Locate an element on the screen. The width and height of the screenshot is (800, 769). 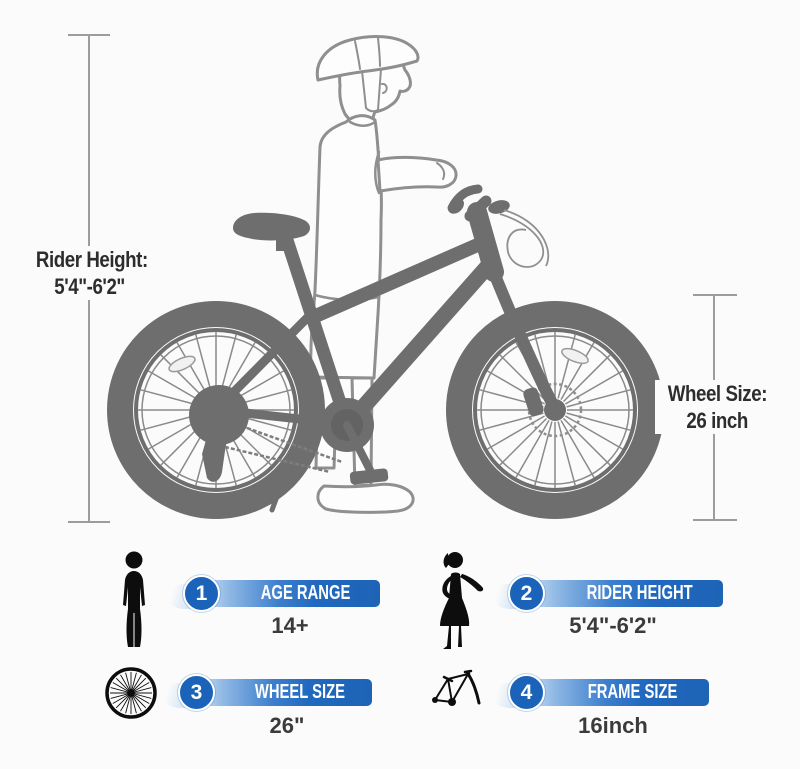
badge-bar: WHEEL SIZE is located at coordinates (281, 692).